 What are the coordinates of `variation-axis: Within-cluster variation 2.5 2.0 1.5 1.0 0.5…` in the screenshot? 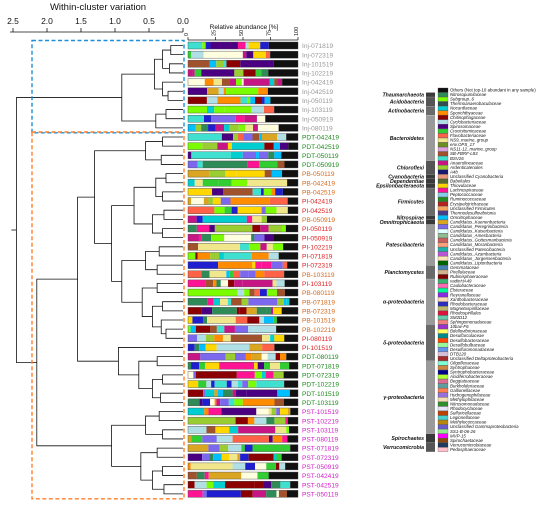 It's located at (98, 17).